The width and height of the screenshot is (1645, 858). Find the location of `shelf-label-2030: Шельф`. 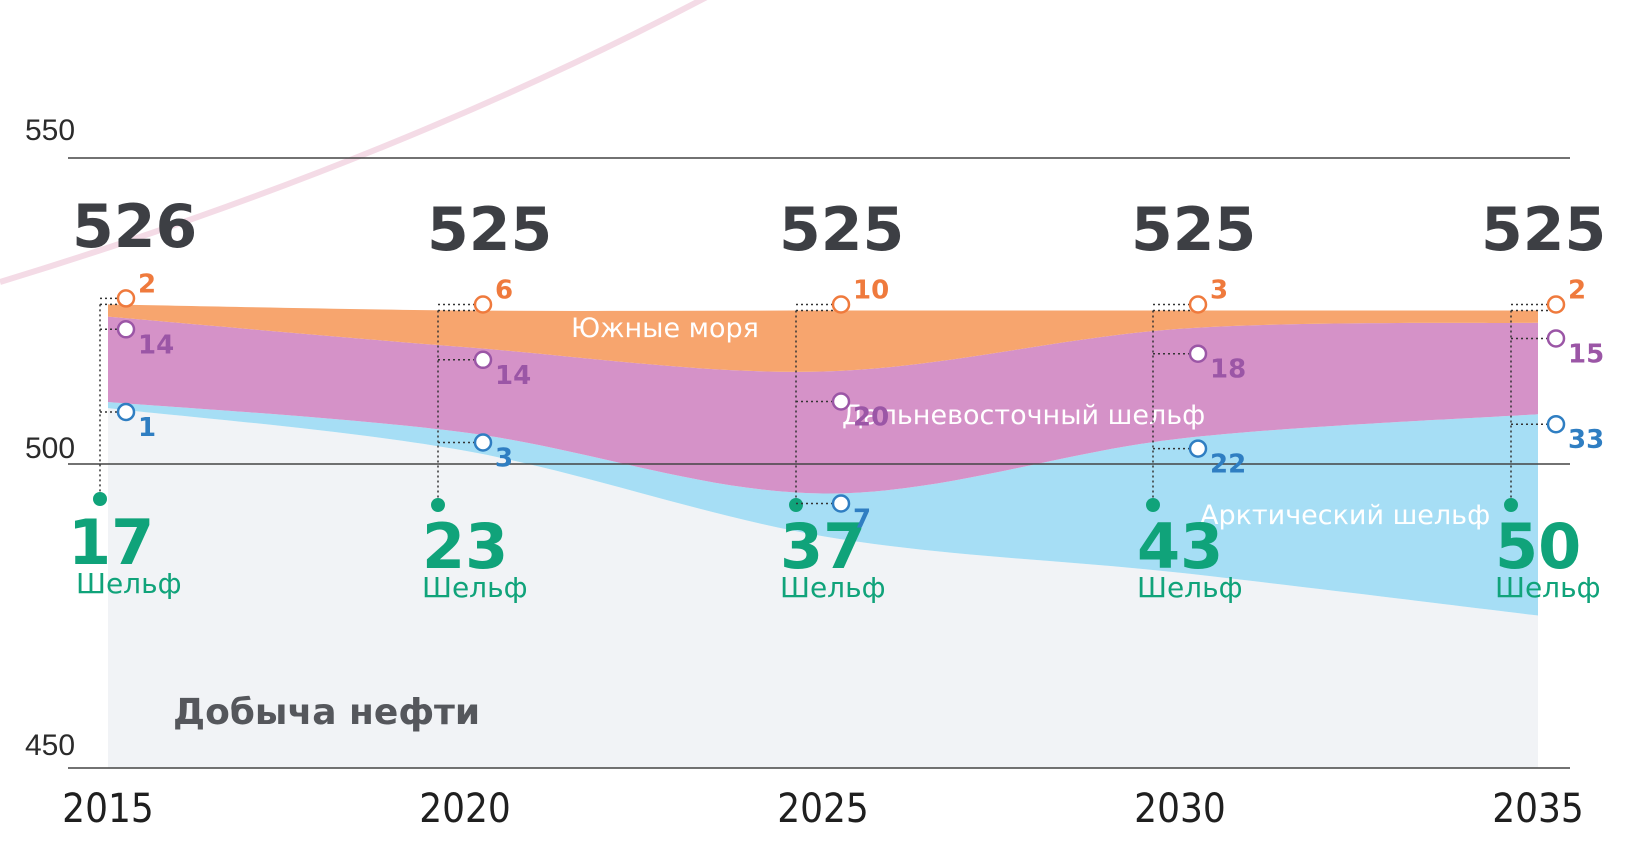

shelf-label-2030: Шельф is located at coordinates (1190, 587).